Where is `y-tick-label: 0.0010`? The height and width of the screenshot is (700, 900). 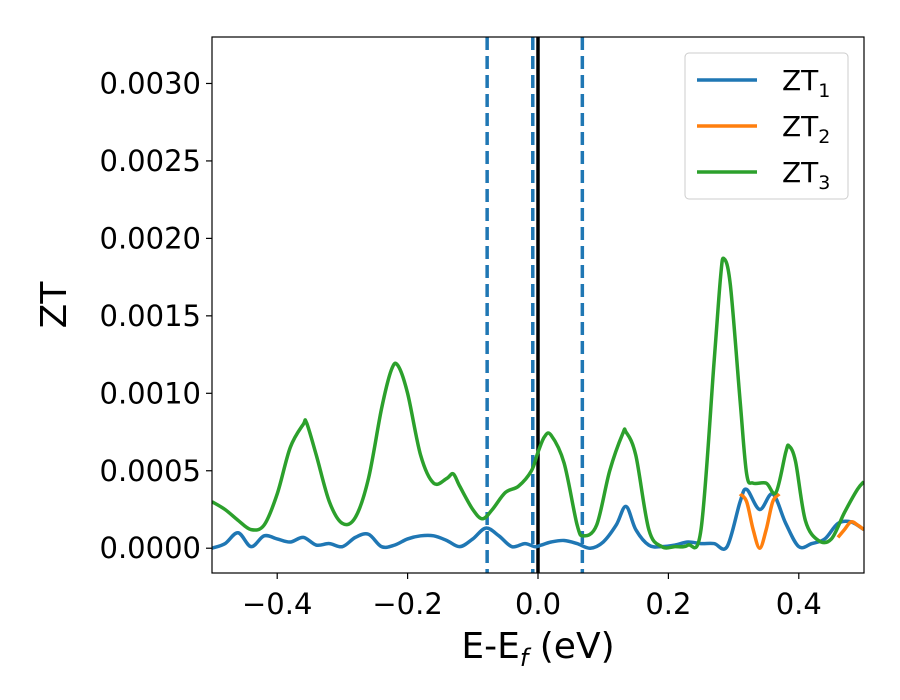 y-tick-label: 0.0010 is located at coordinates (150, 393).